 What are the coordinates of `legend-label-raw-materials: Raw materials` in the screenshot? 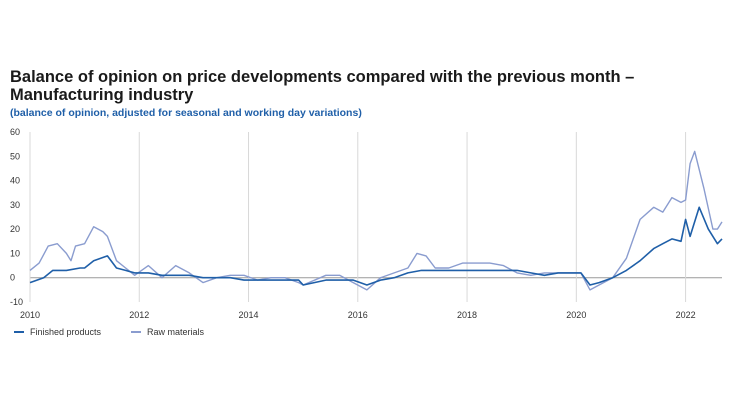 It's located at (176, 332).